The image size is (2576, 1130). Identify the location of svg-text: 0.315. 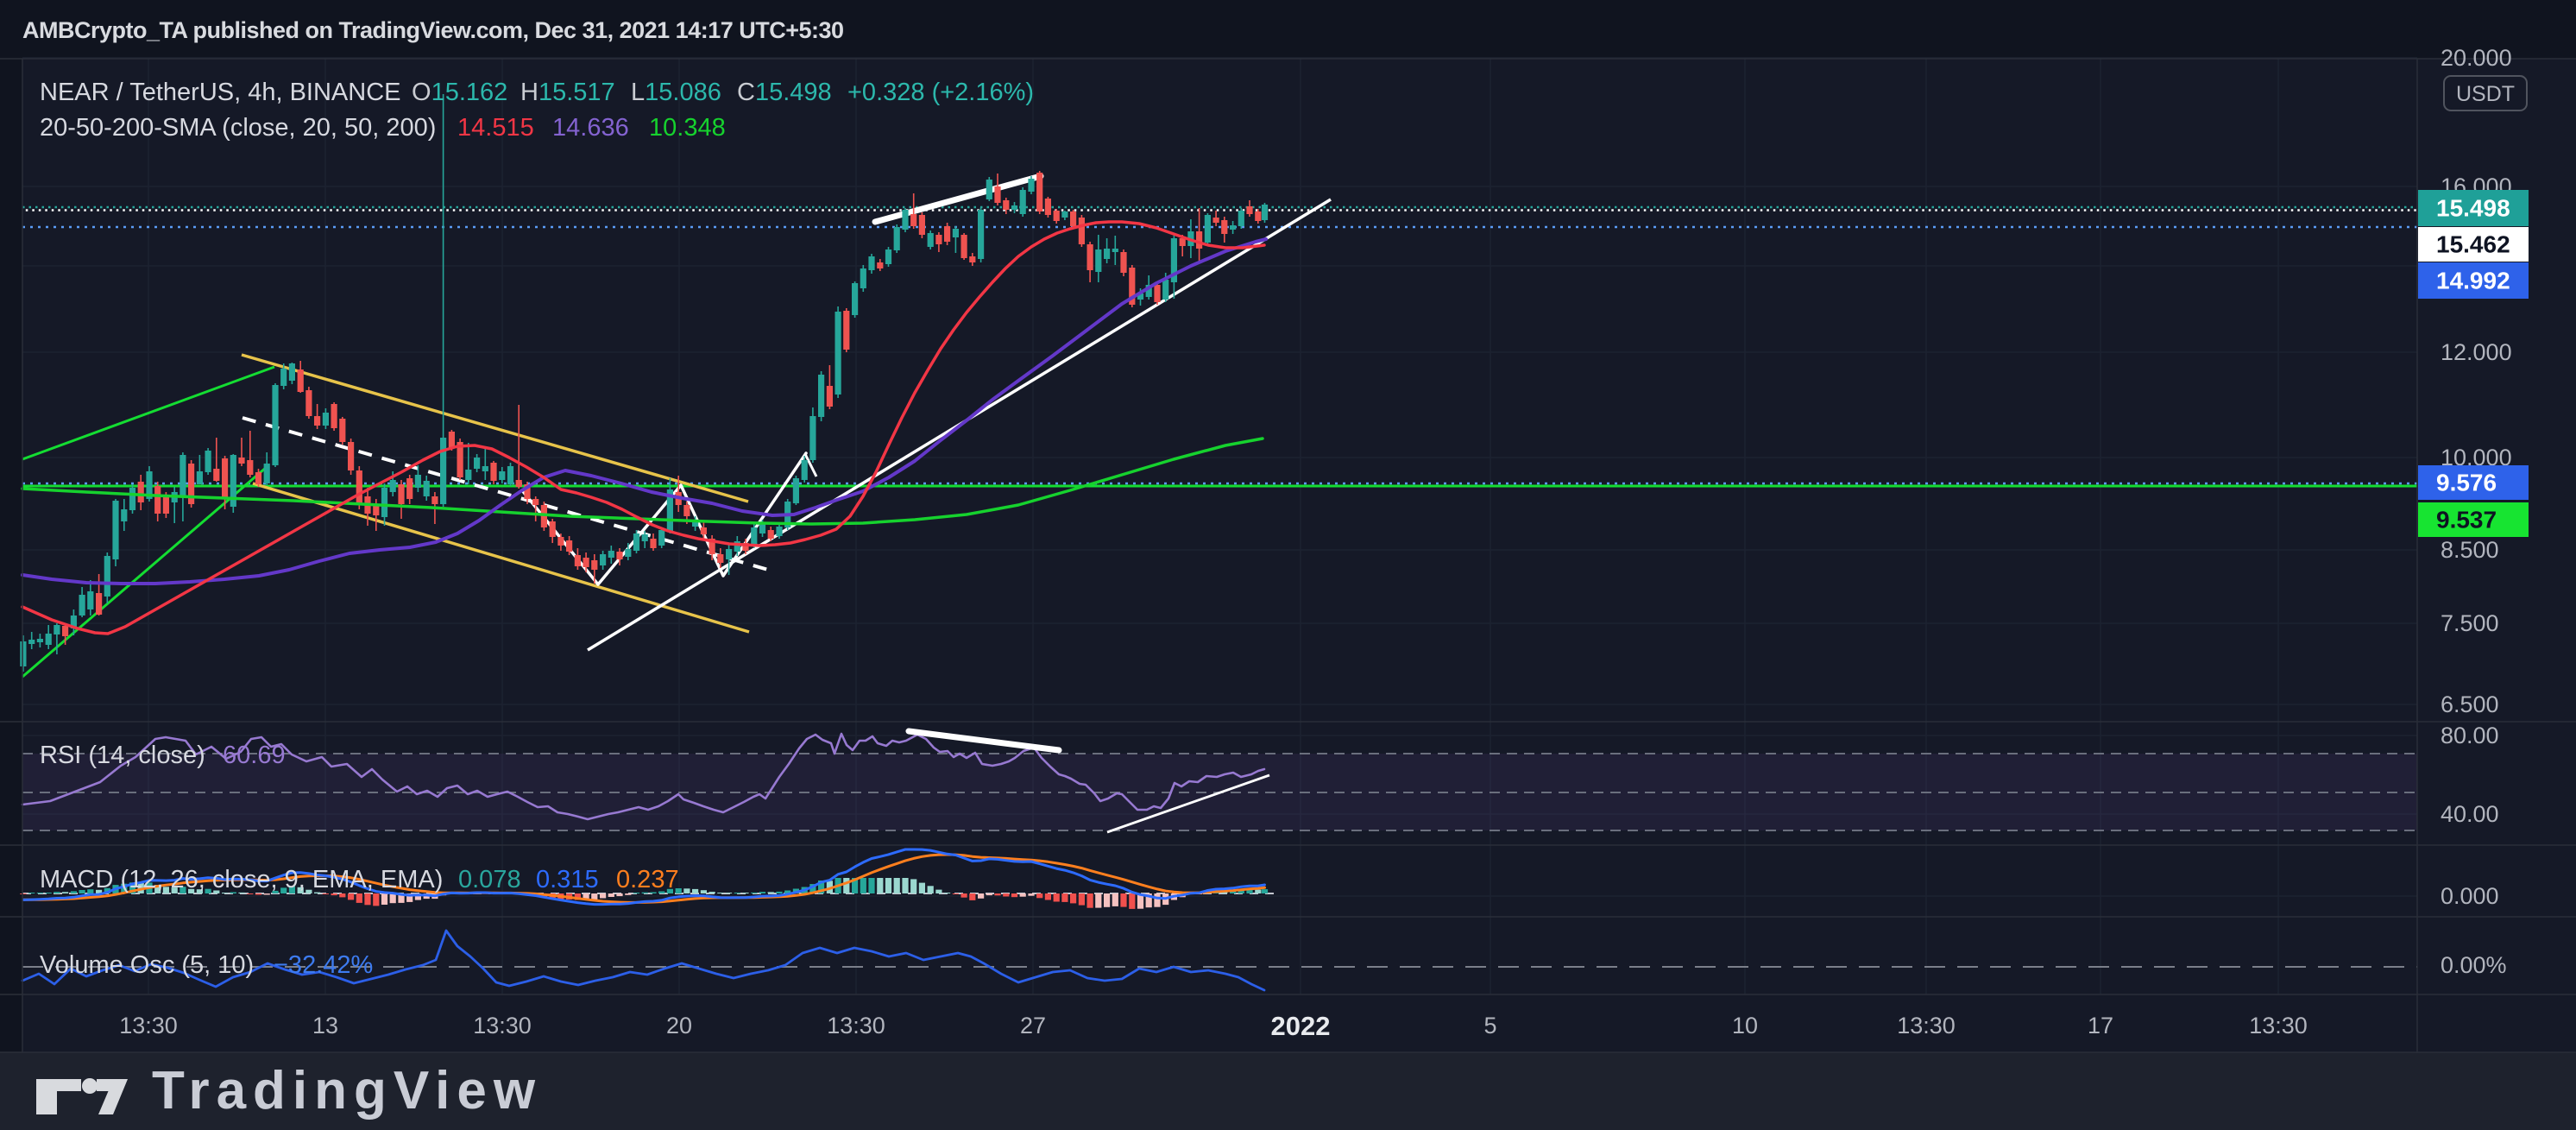
(567, 879).